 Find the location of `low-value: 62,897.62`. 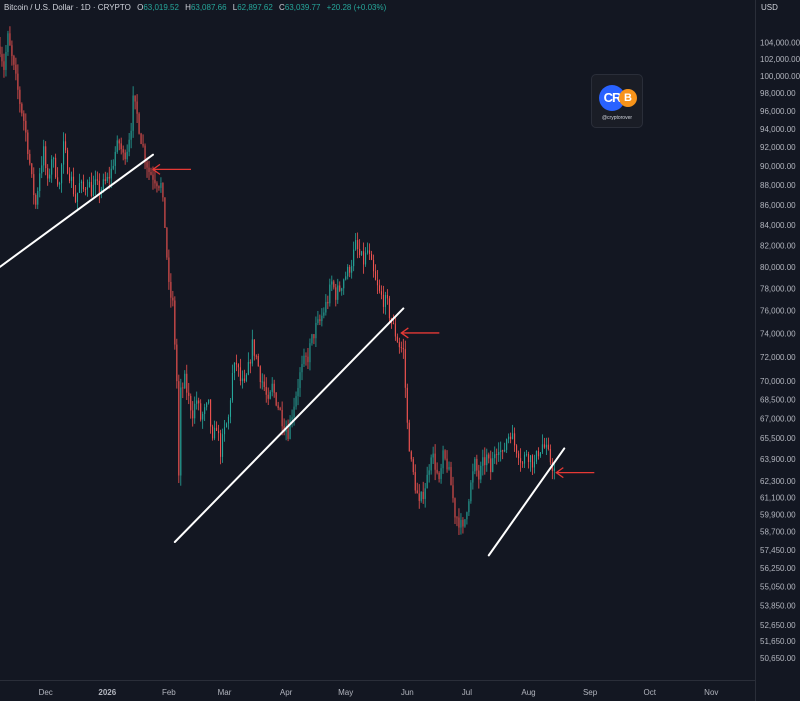

low-value: 62,897.62 is located at coordinates (255, 7).